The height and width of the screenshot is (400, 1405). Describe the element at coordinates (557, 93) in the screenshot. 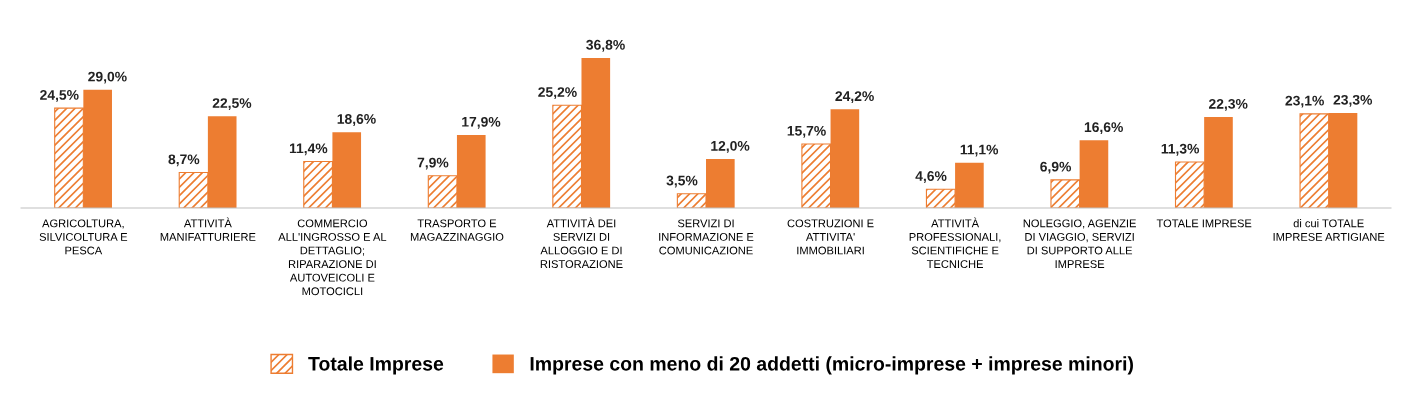

I see `data-label: 25,2%` at that location.